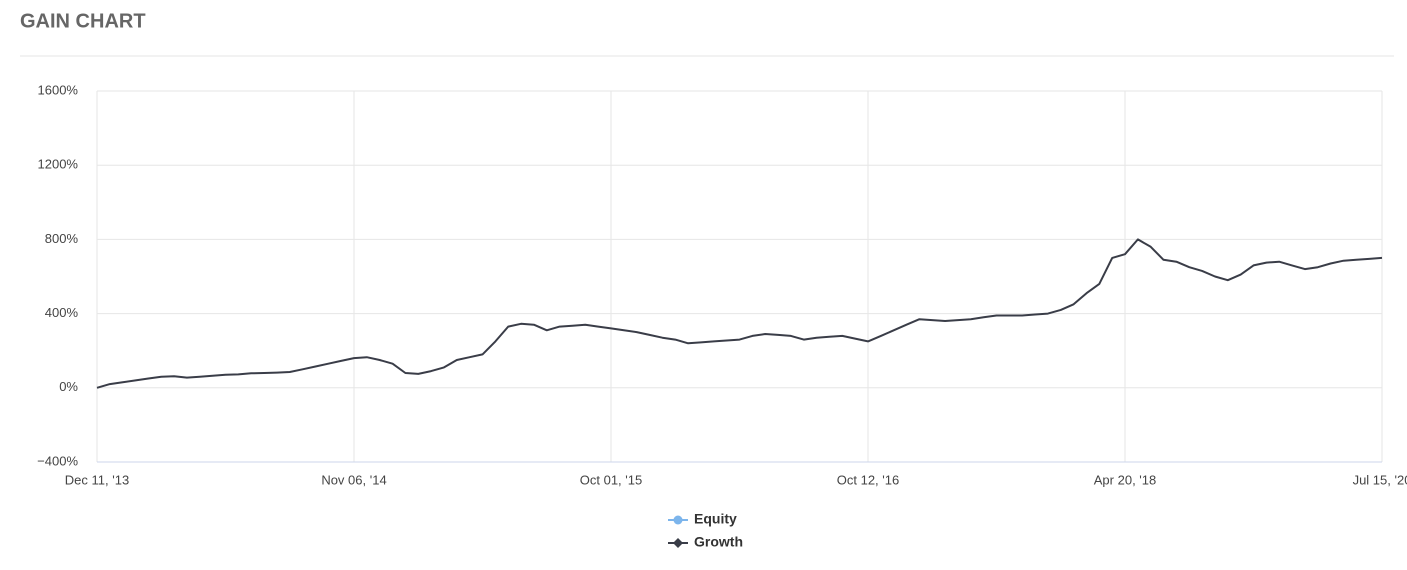 The height and width of the screenshot is (570, 1407). Describe the element at coordinates (83, 21) in the screenshot. I see `page-title: GAIN CHART` at that location.